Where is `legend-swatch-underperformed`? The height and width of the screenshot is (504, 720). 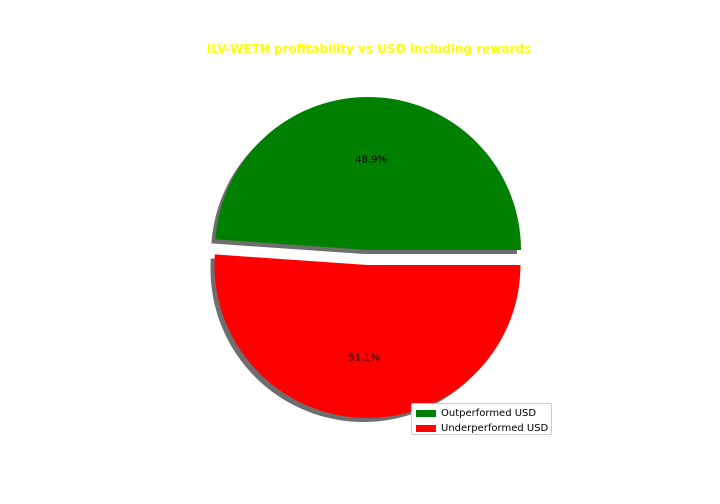 legend-swatch-underperformed is located at coordinates (426, 428).